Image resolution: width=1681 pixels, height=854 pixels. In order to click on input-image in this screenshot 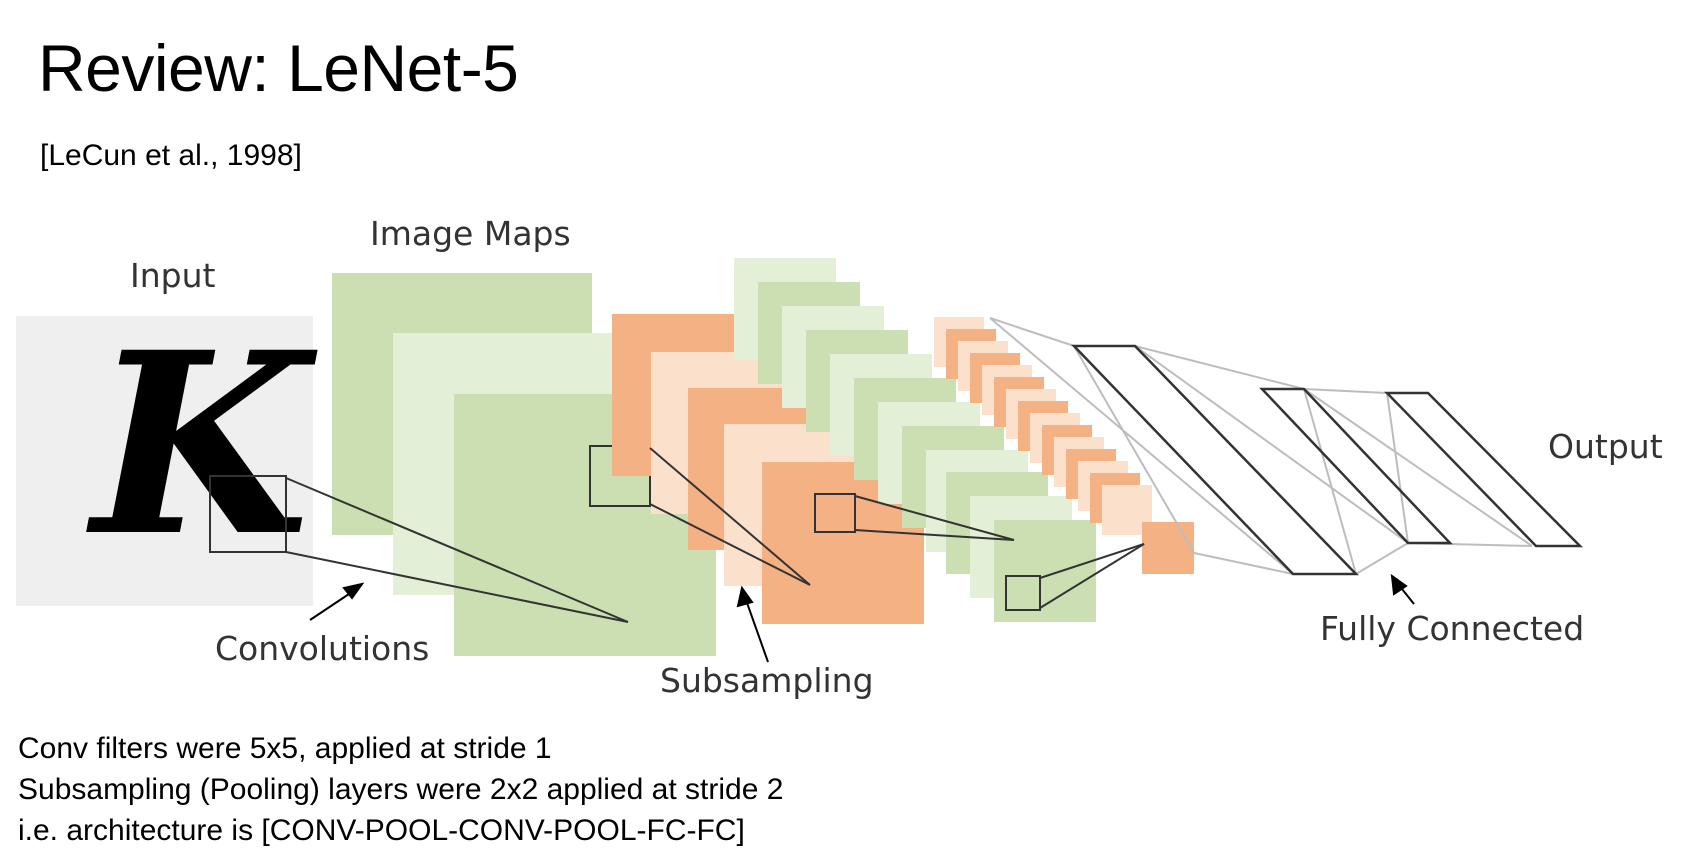, I will do `click(164, 461)`.